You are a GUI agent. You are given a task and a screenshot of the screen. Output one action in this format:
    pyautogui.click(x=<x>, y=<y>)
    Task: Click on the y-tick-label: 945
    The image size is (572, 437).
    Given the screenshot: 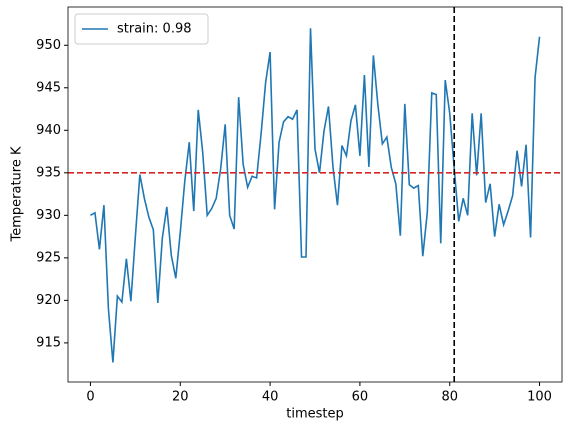 What is the action you would take?
    pyautogui.click(x=48, y=87)
    